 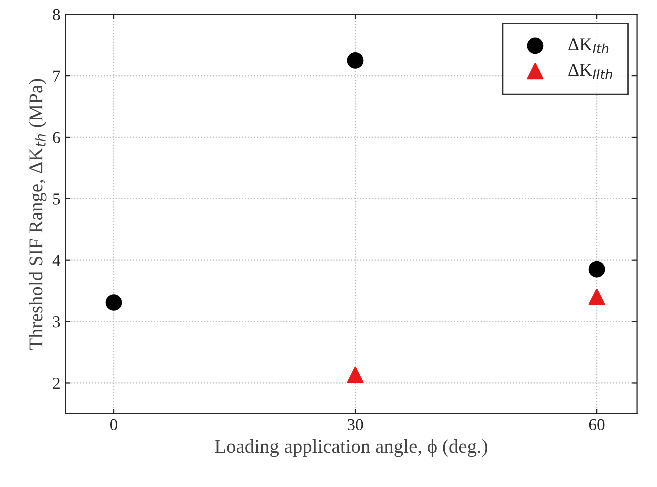 What do you see at coordinates (597, 425) in the screenshot?
I see `x-tick-label: 60` at bounding box center [597, 425].